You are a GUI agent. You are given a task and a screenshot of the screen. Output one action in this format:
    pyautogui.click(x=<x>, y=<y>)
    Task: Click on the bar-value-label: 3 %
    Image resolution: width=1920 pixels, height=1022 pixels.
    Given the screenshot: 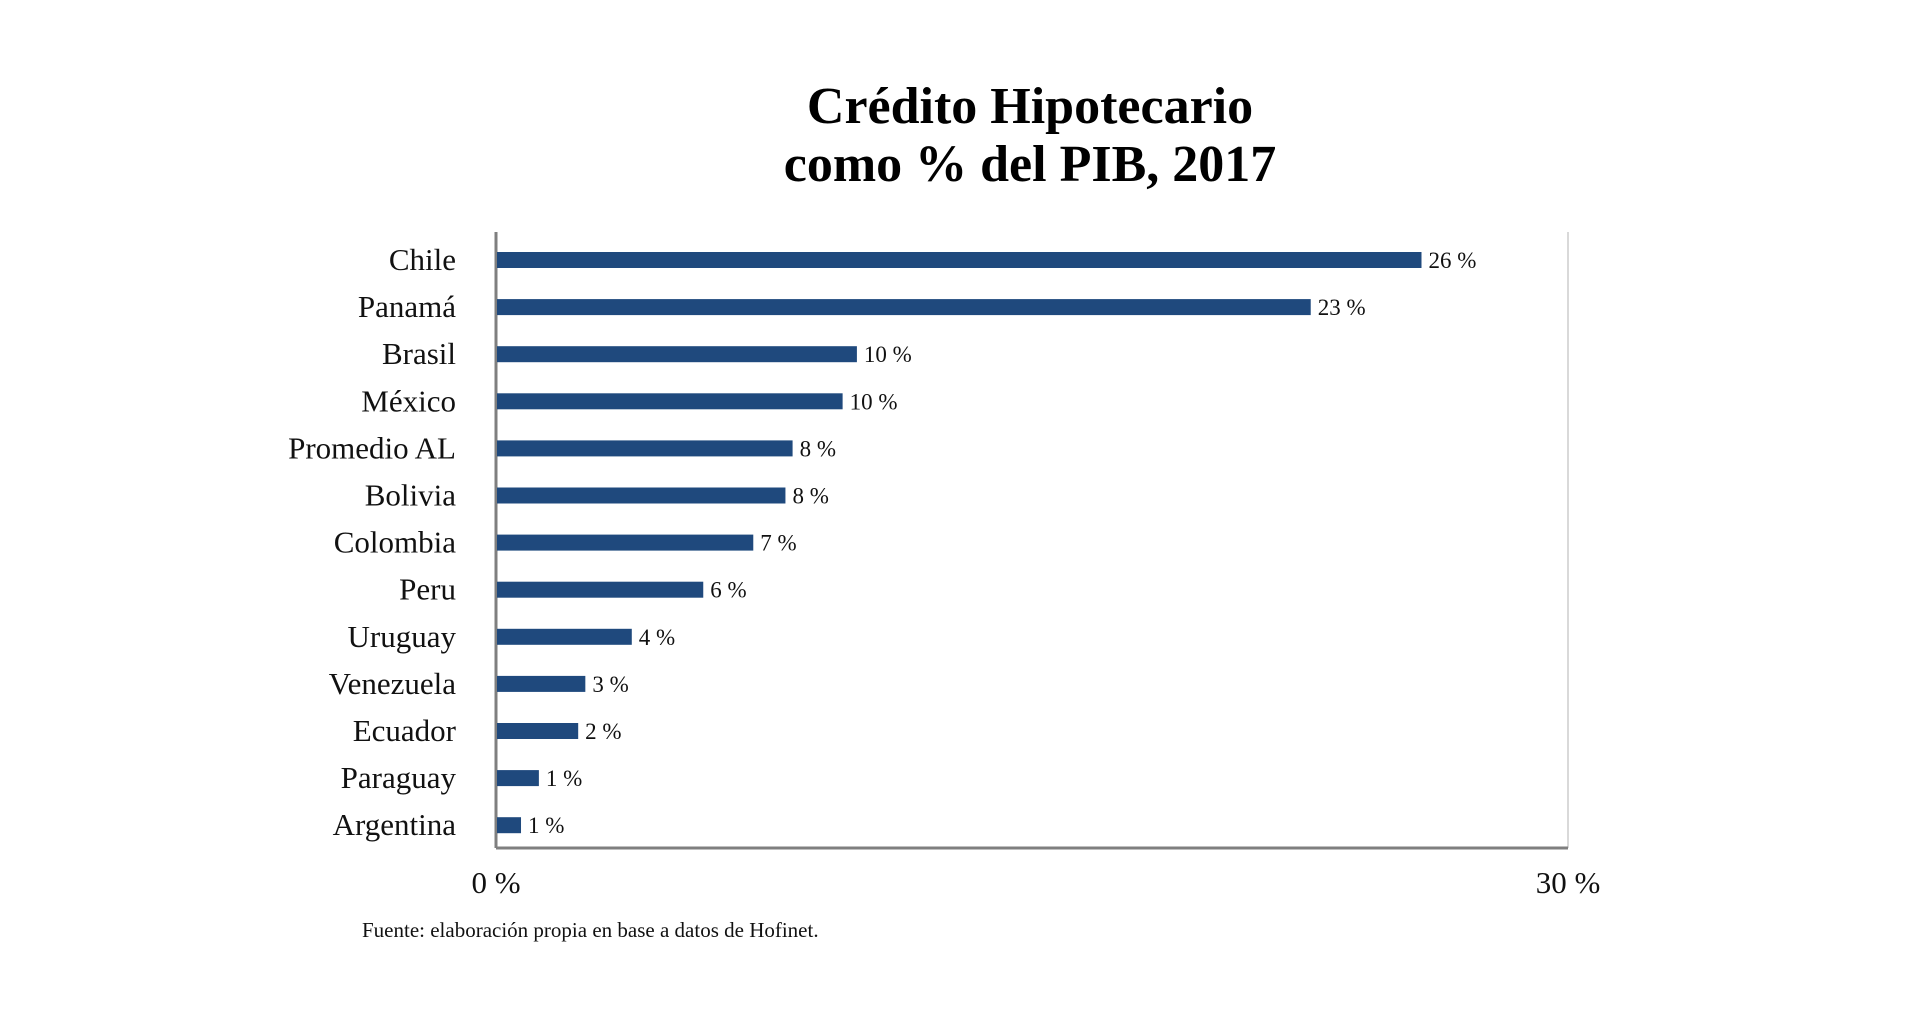 What is the action you would take?
    pyautogui.click(x=610, y=684)
    